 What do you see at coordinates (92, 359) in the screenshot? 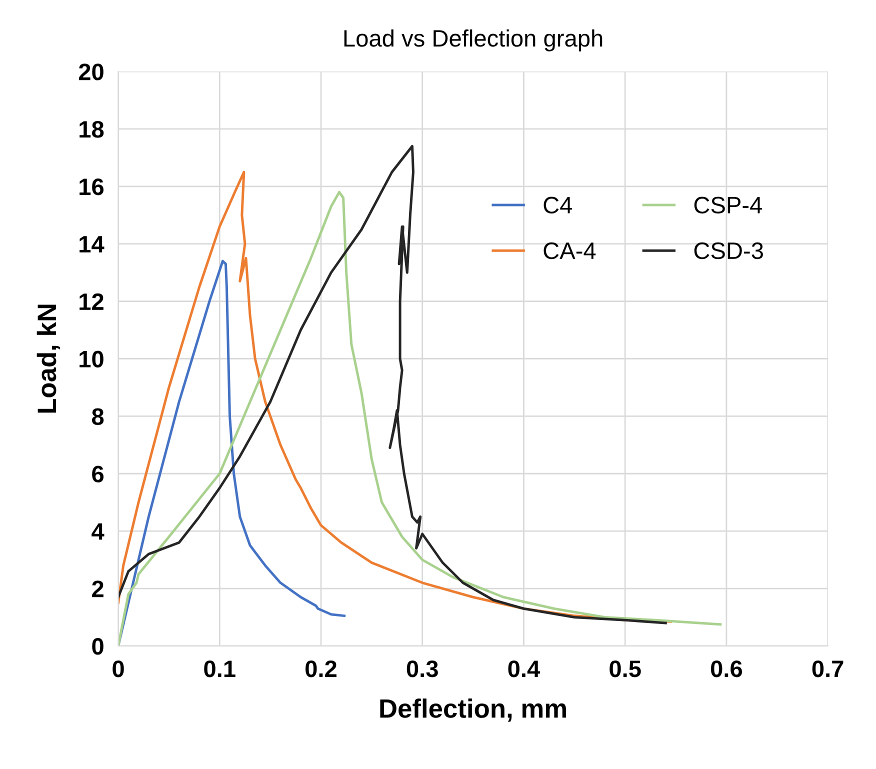
I see `y-tick-label: 10` at bounding box center [92, 359].